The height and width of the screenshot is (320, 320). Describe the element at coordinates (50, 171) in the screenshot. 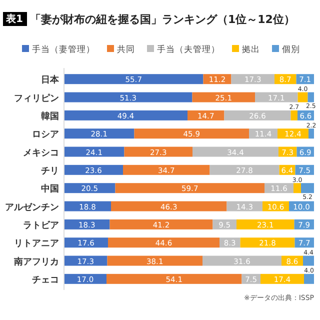

I see `y-tick-label: チリ` at that location.